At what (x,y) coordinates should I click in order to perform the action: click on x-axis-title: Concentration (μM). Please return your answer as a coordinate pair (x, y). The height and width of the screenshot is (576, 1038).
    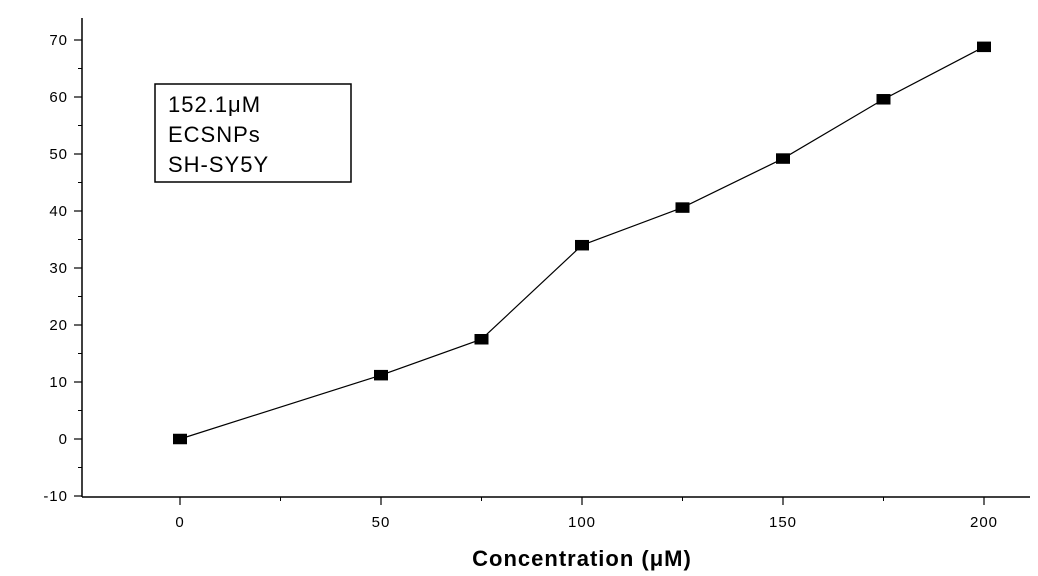
    Looking at the image, I should click on (582, 558).